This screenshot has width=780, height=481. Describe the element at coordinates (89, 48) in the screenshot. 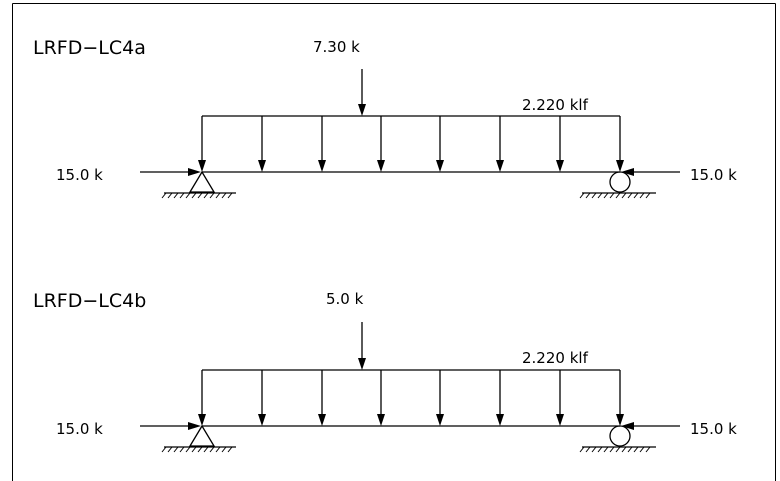

I see `diagram-title: LRFD−LC4a` at that location.